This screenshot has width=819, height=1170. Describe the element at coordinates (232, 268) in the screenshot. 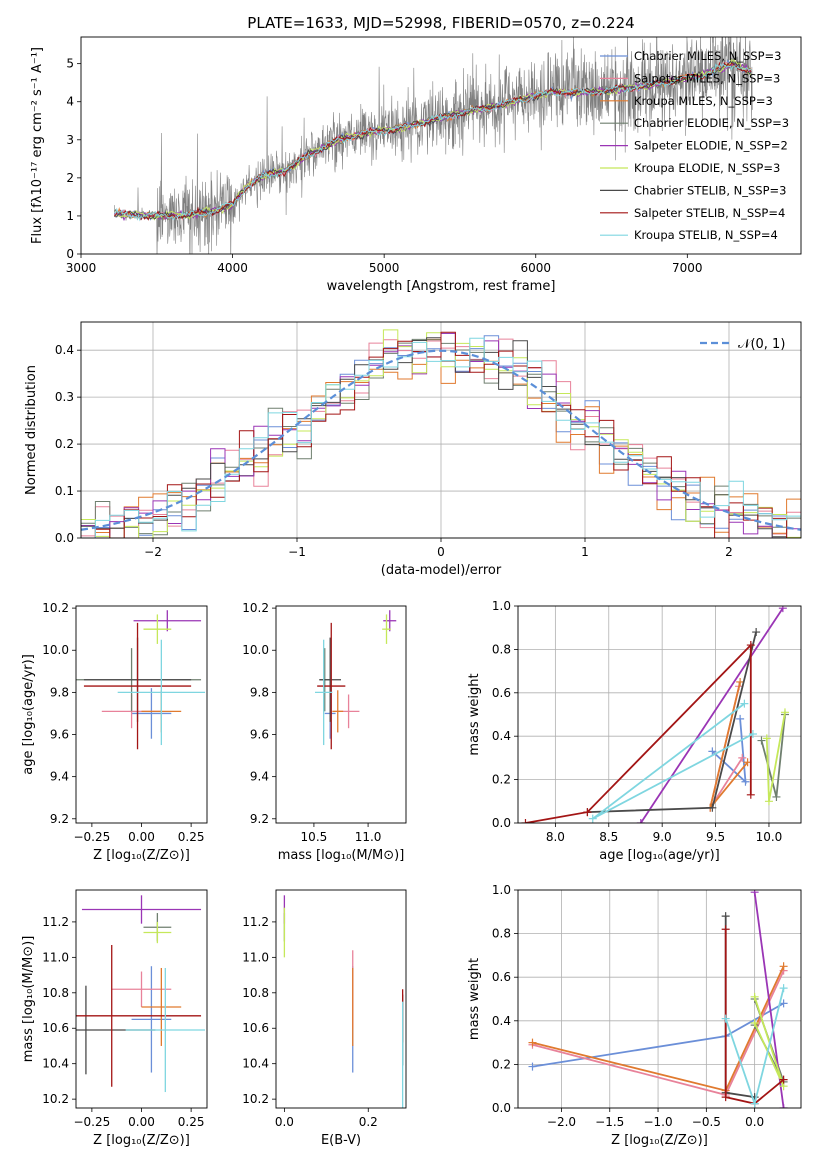

I see `x-tick-label: 4000` at that location.